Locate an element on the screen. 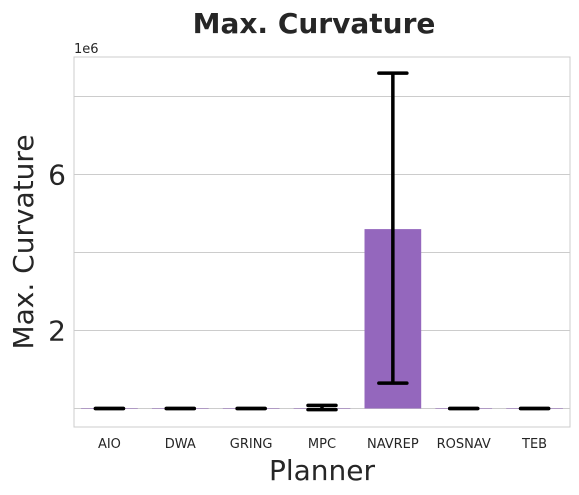 This screenshot has width=579, height=495. x-axis-label: Planner is located at coordinates (322, 470).